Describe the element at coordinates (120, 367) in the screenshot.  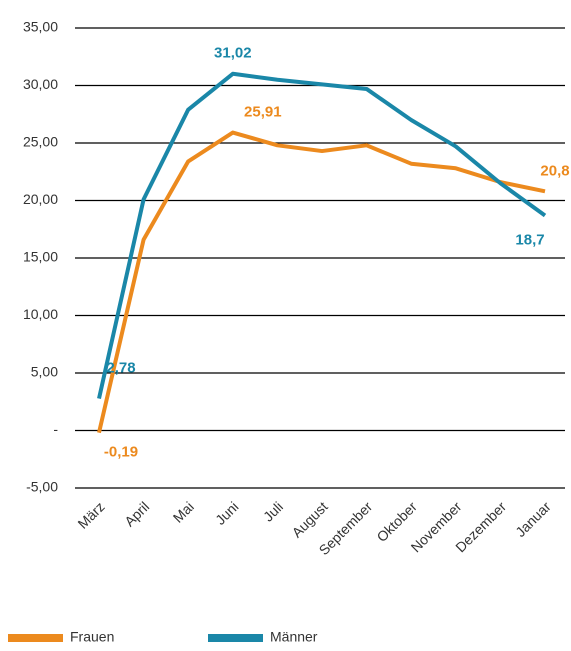
I see `data-label: 2,78` at that location.